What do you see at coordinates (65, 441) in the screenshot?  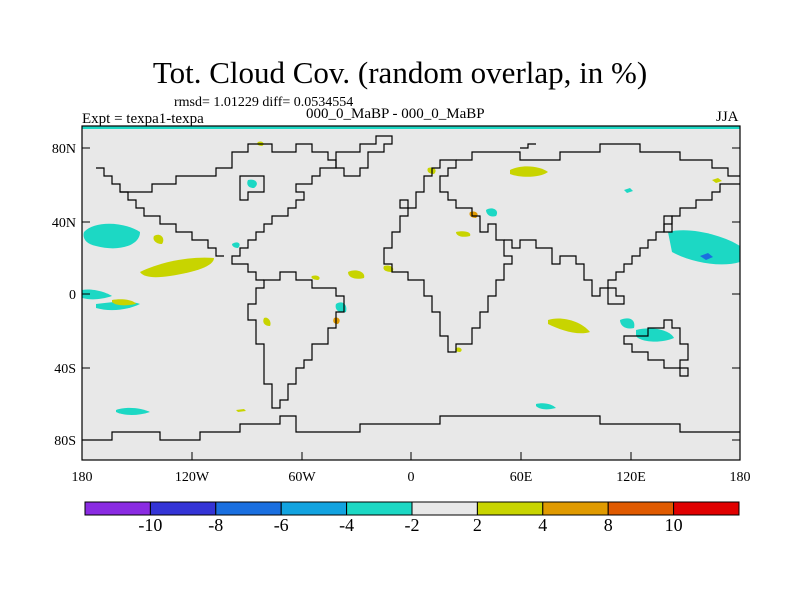 I see `lat-label: 80S` at bounding box center [65, 441].